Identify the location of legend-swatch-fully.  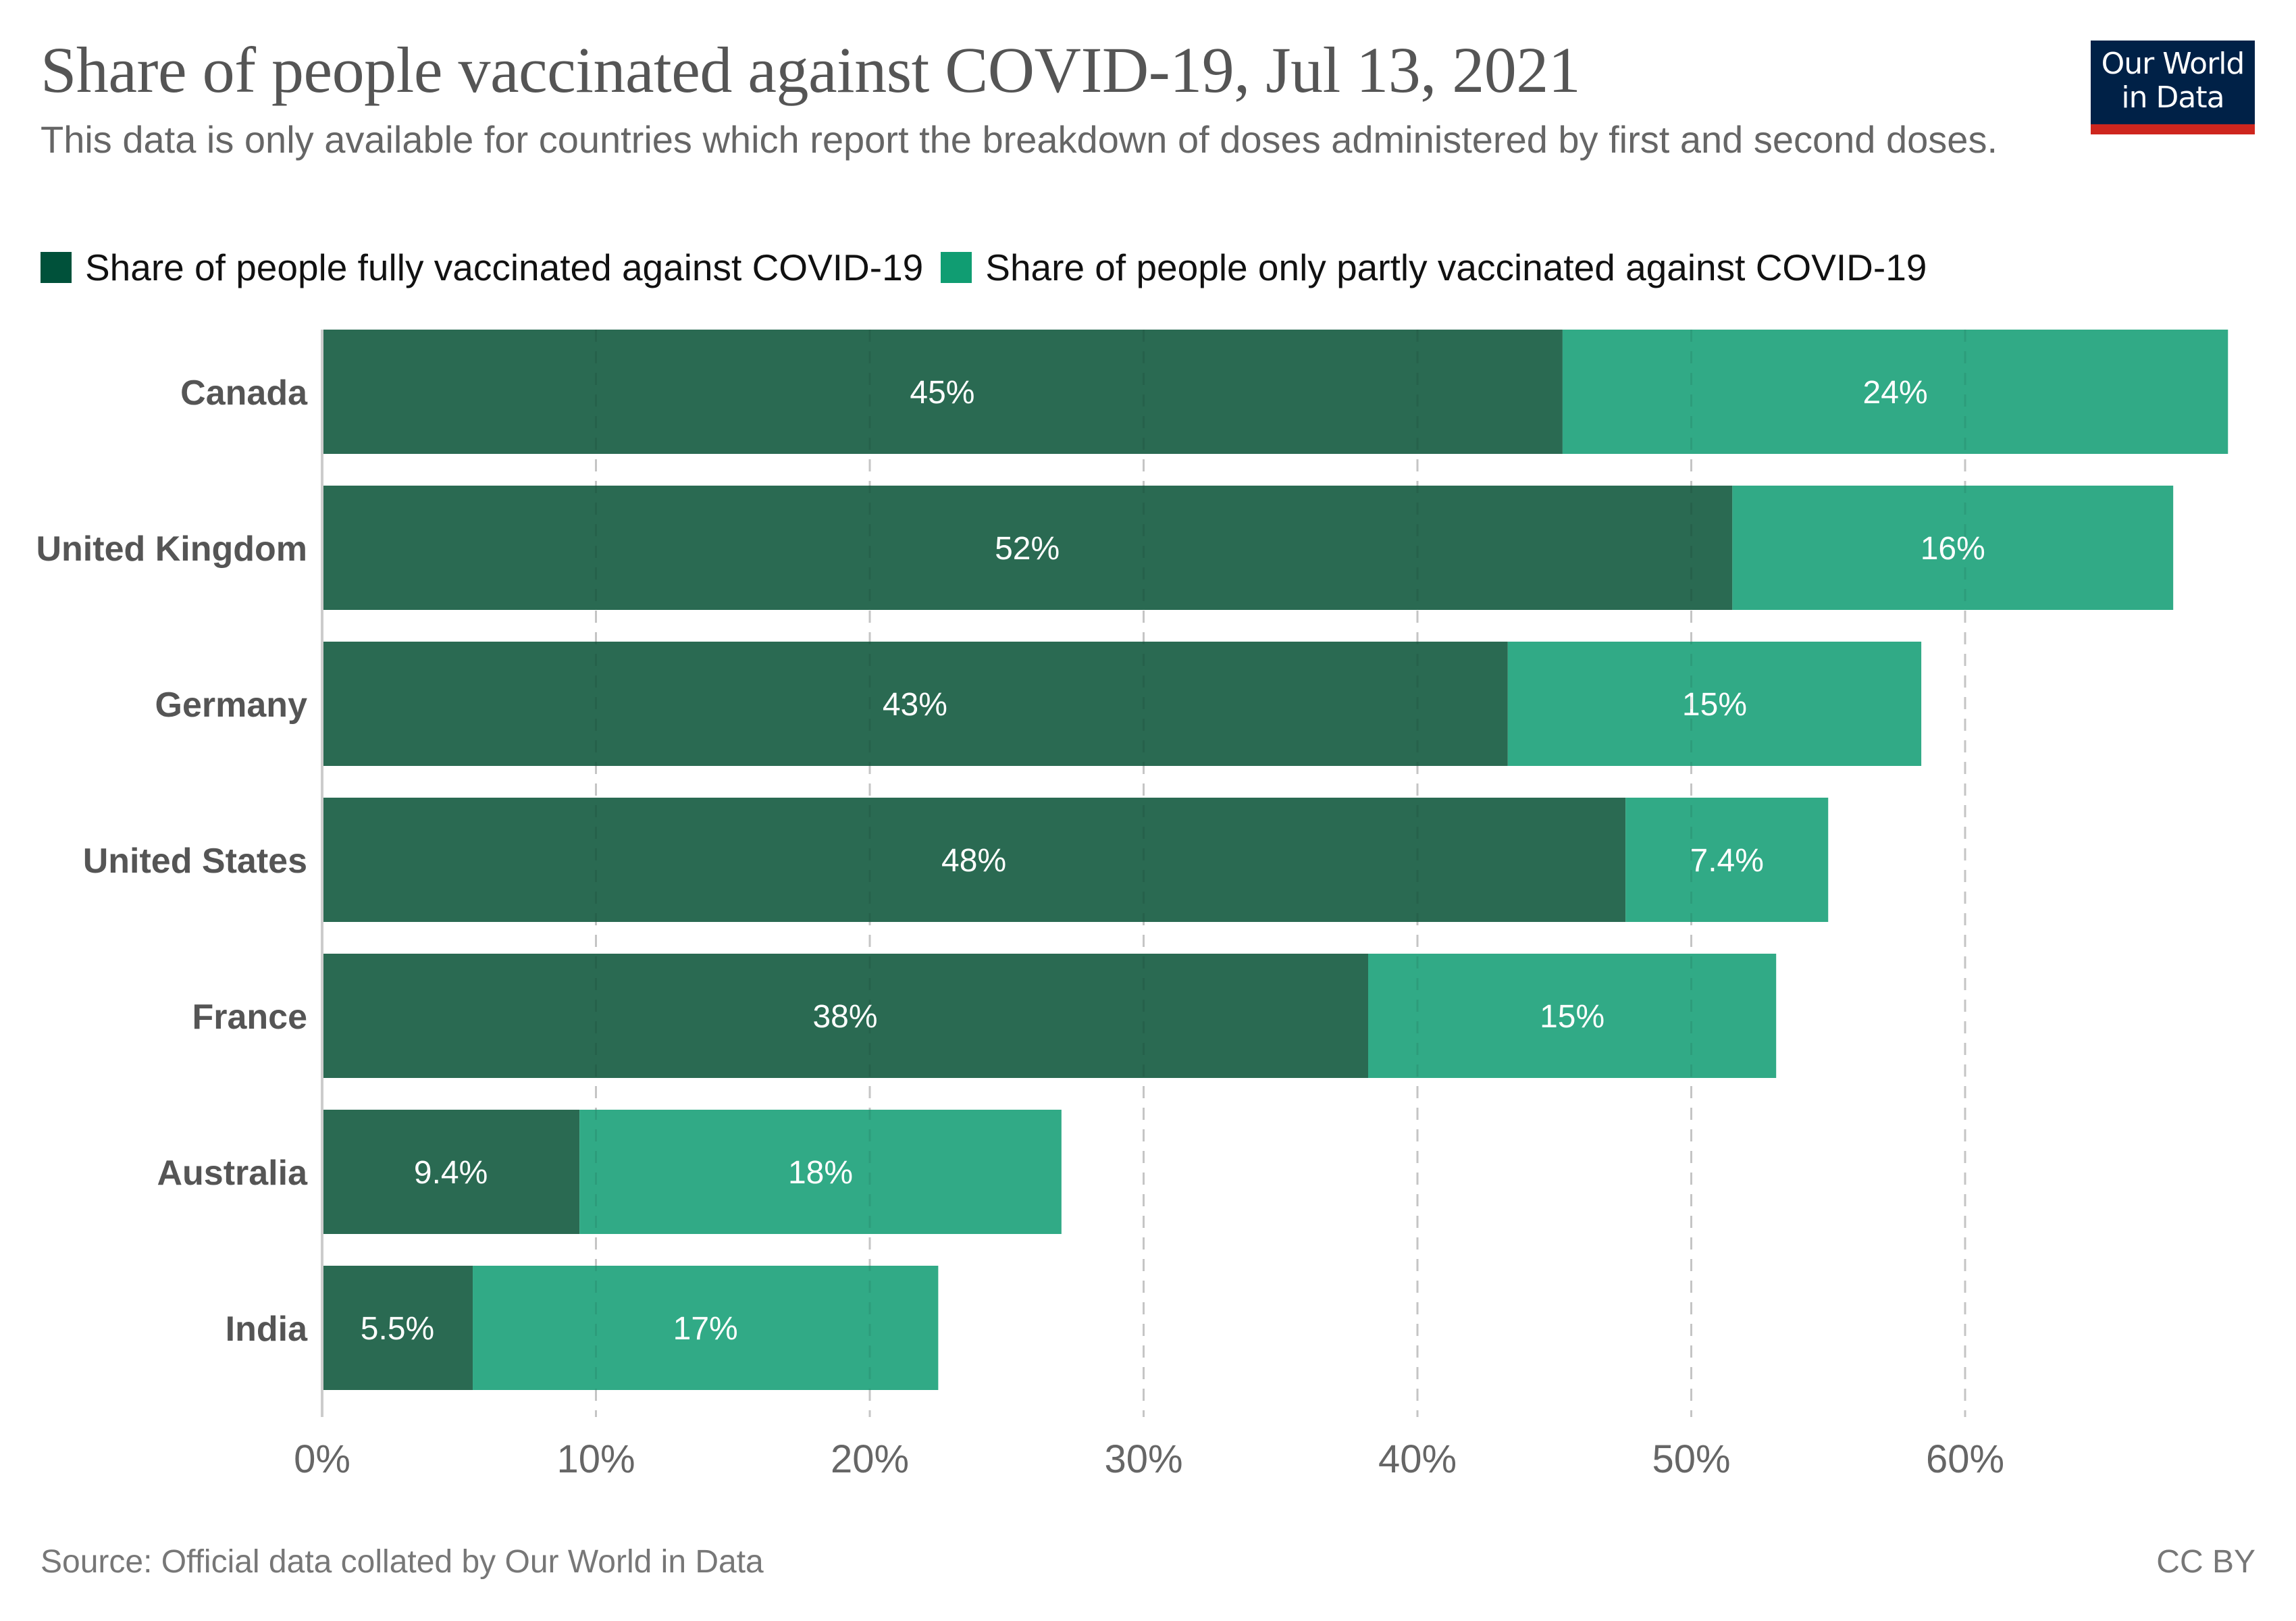
(56, 267).